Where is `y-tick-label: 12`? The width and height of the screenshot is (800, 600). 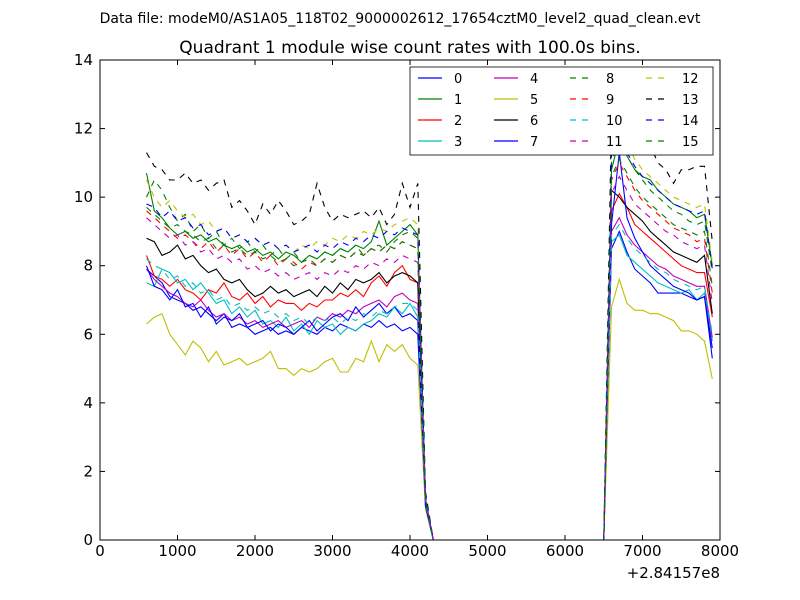 y-tick-label: 12 is located at coordinates (83, 129).